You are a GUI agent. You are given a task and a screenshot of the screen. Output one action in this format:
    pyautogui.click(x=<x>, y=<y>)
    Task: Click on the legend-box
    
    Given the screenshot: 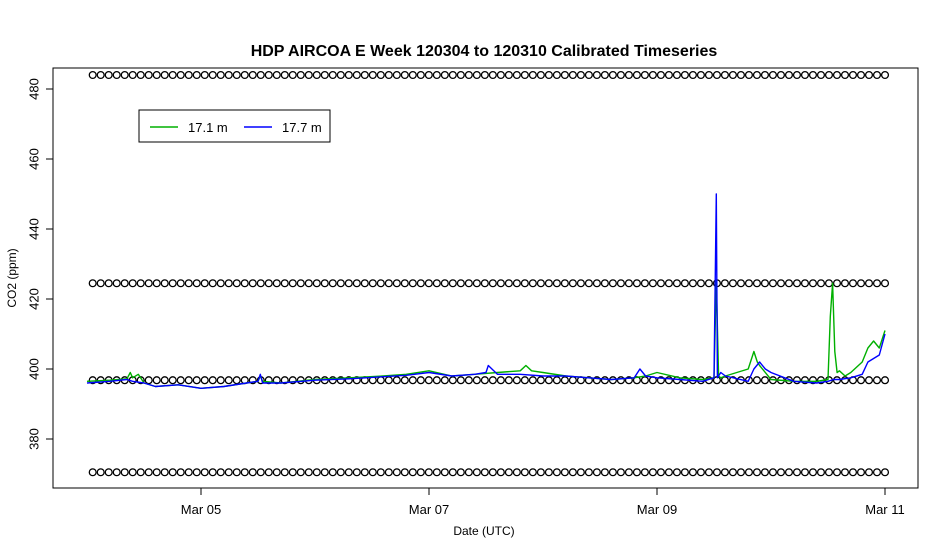 What is the action you would take?
    pyautogui.click(x=234, y=126)
    